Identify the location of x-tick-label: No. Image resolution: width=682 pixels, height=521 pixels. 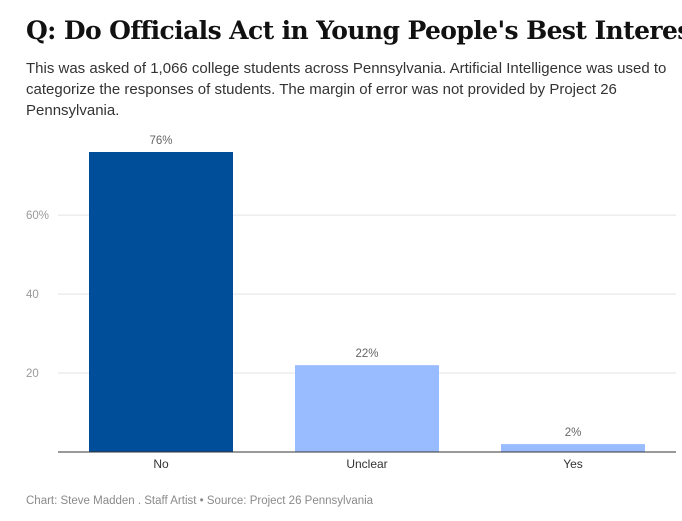
(161, 464).